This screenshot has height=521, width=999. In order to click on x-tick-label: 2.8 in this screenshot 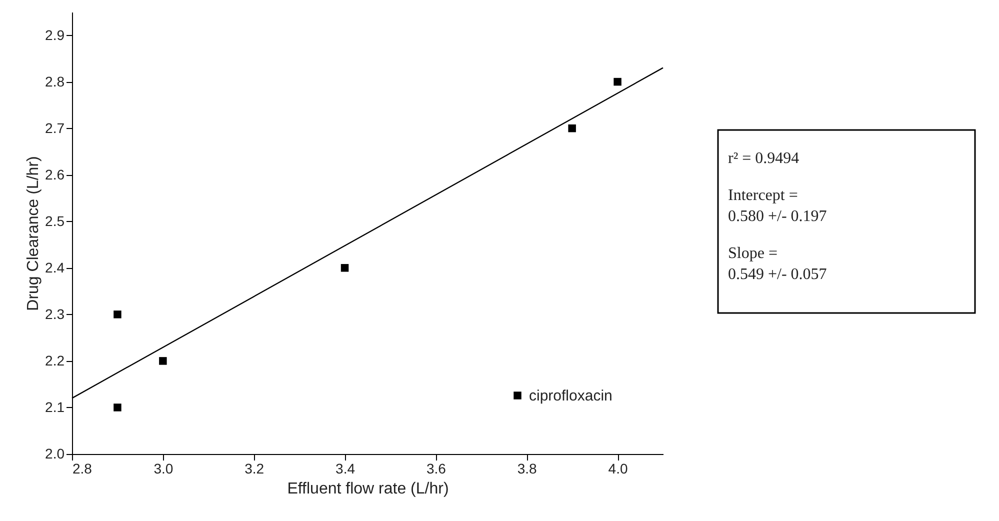, I will do `click(82, 468)`.